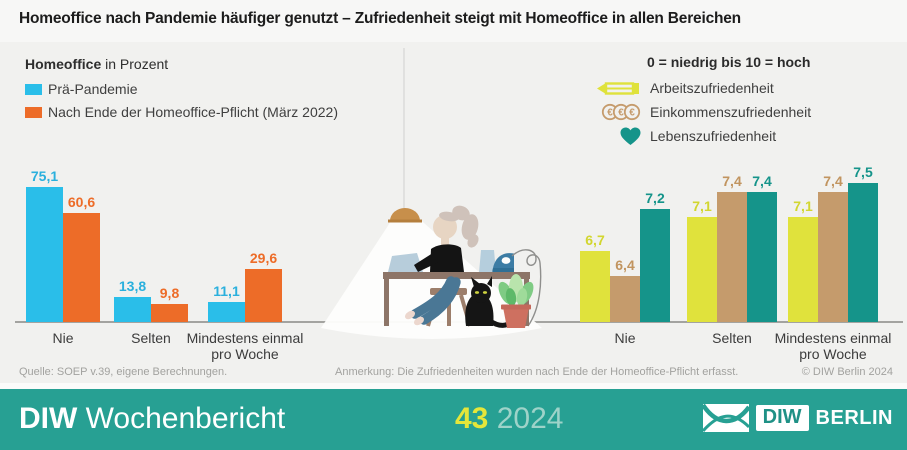 The image size is (907, 450). Describe the element at coordinates (509, 418) in the screenshot. I see `issue-number: 43 2024` at that location.